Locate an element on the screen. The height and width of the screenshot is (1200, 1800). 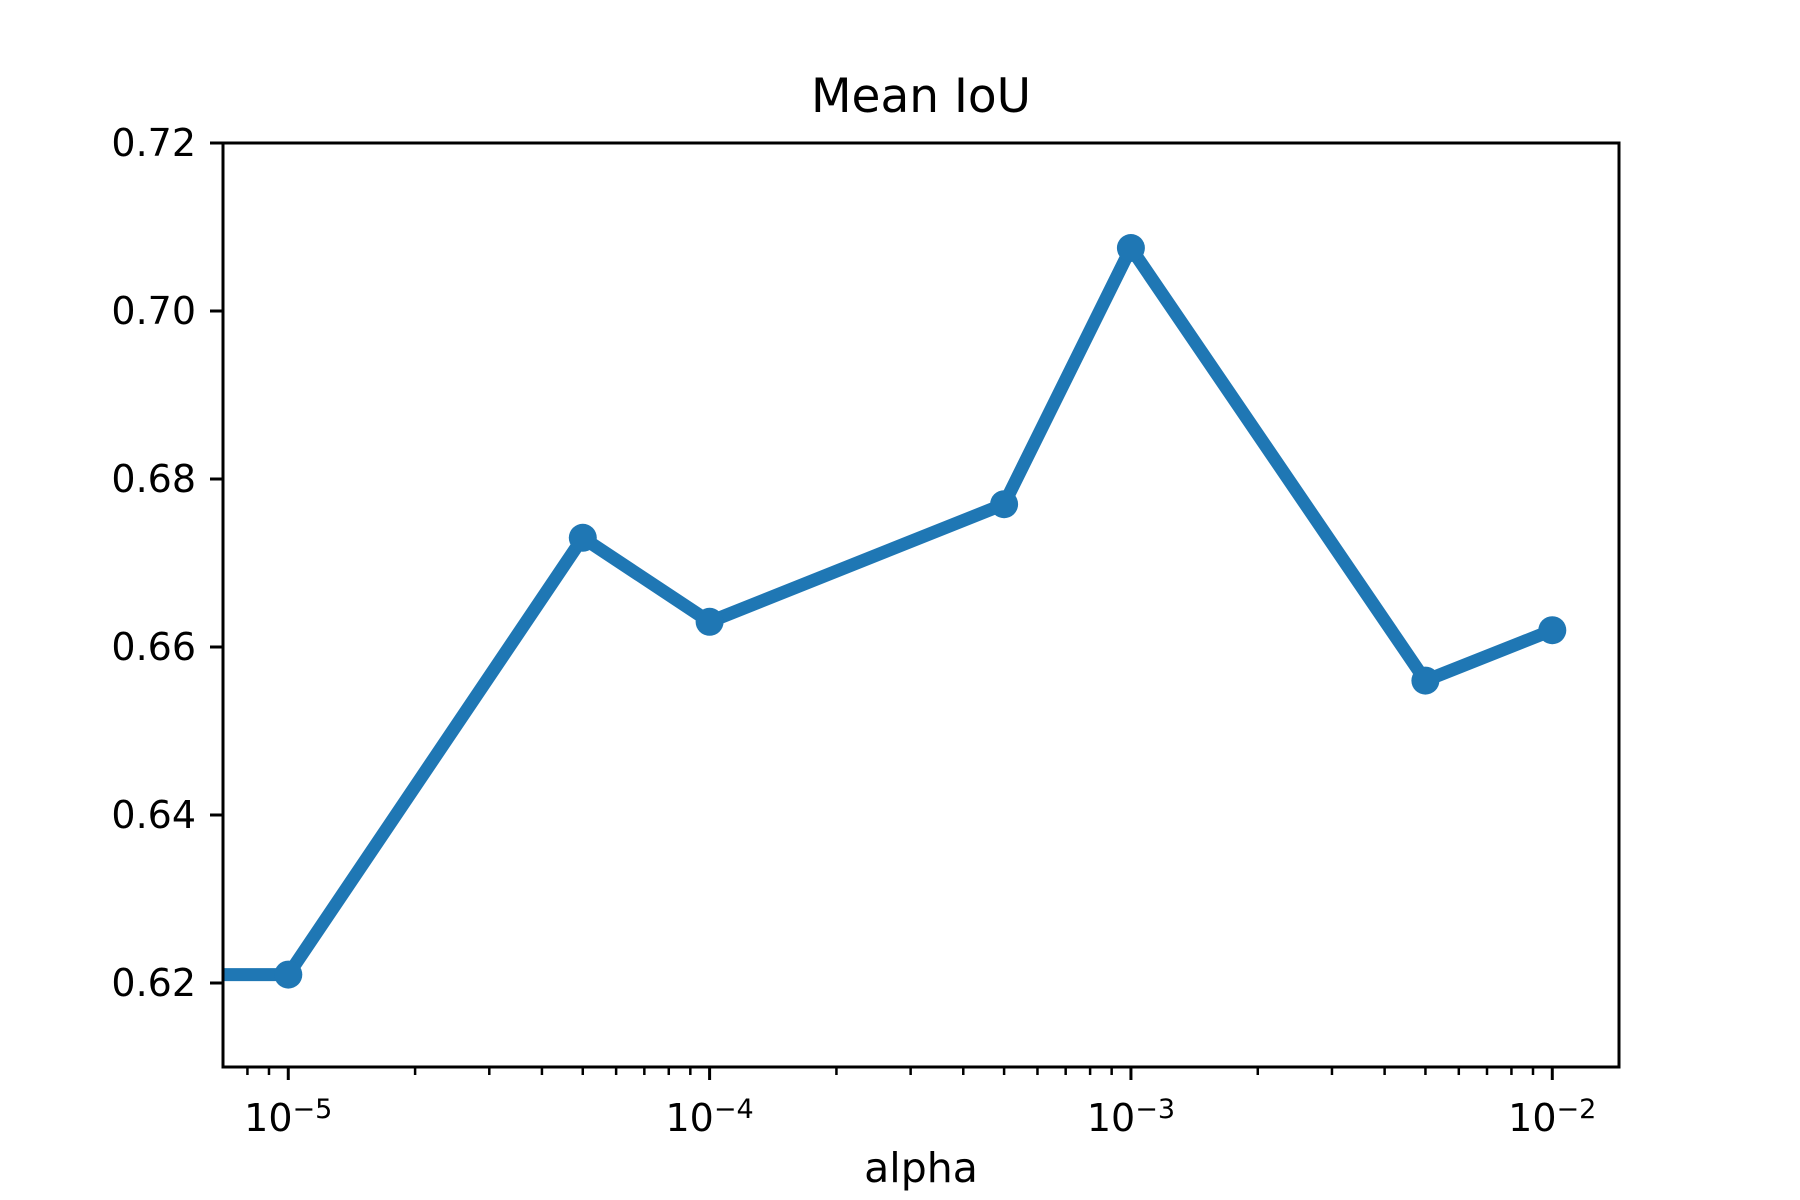
y-tick-label: 0.68 is located at coordinates (153, 479).